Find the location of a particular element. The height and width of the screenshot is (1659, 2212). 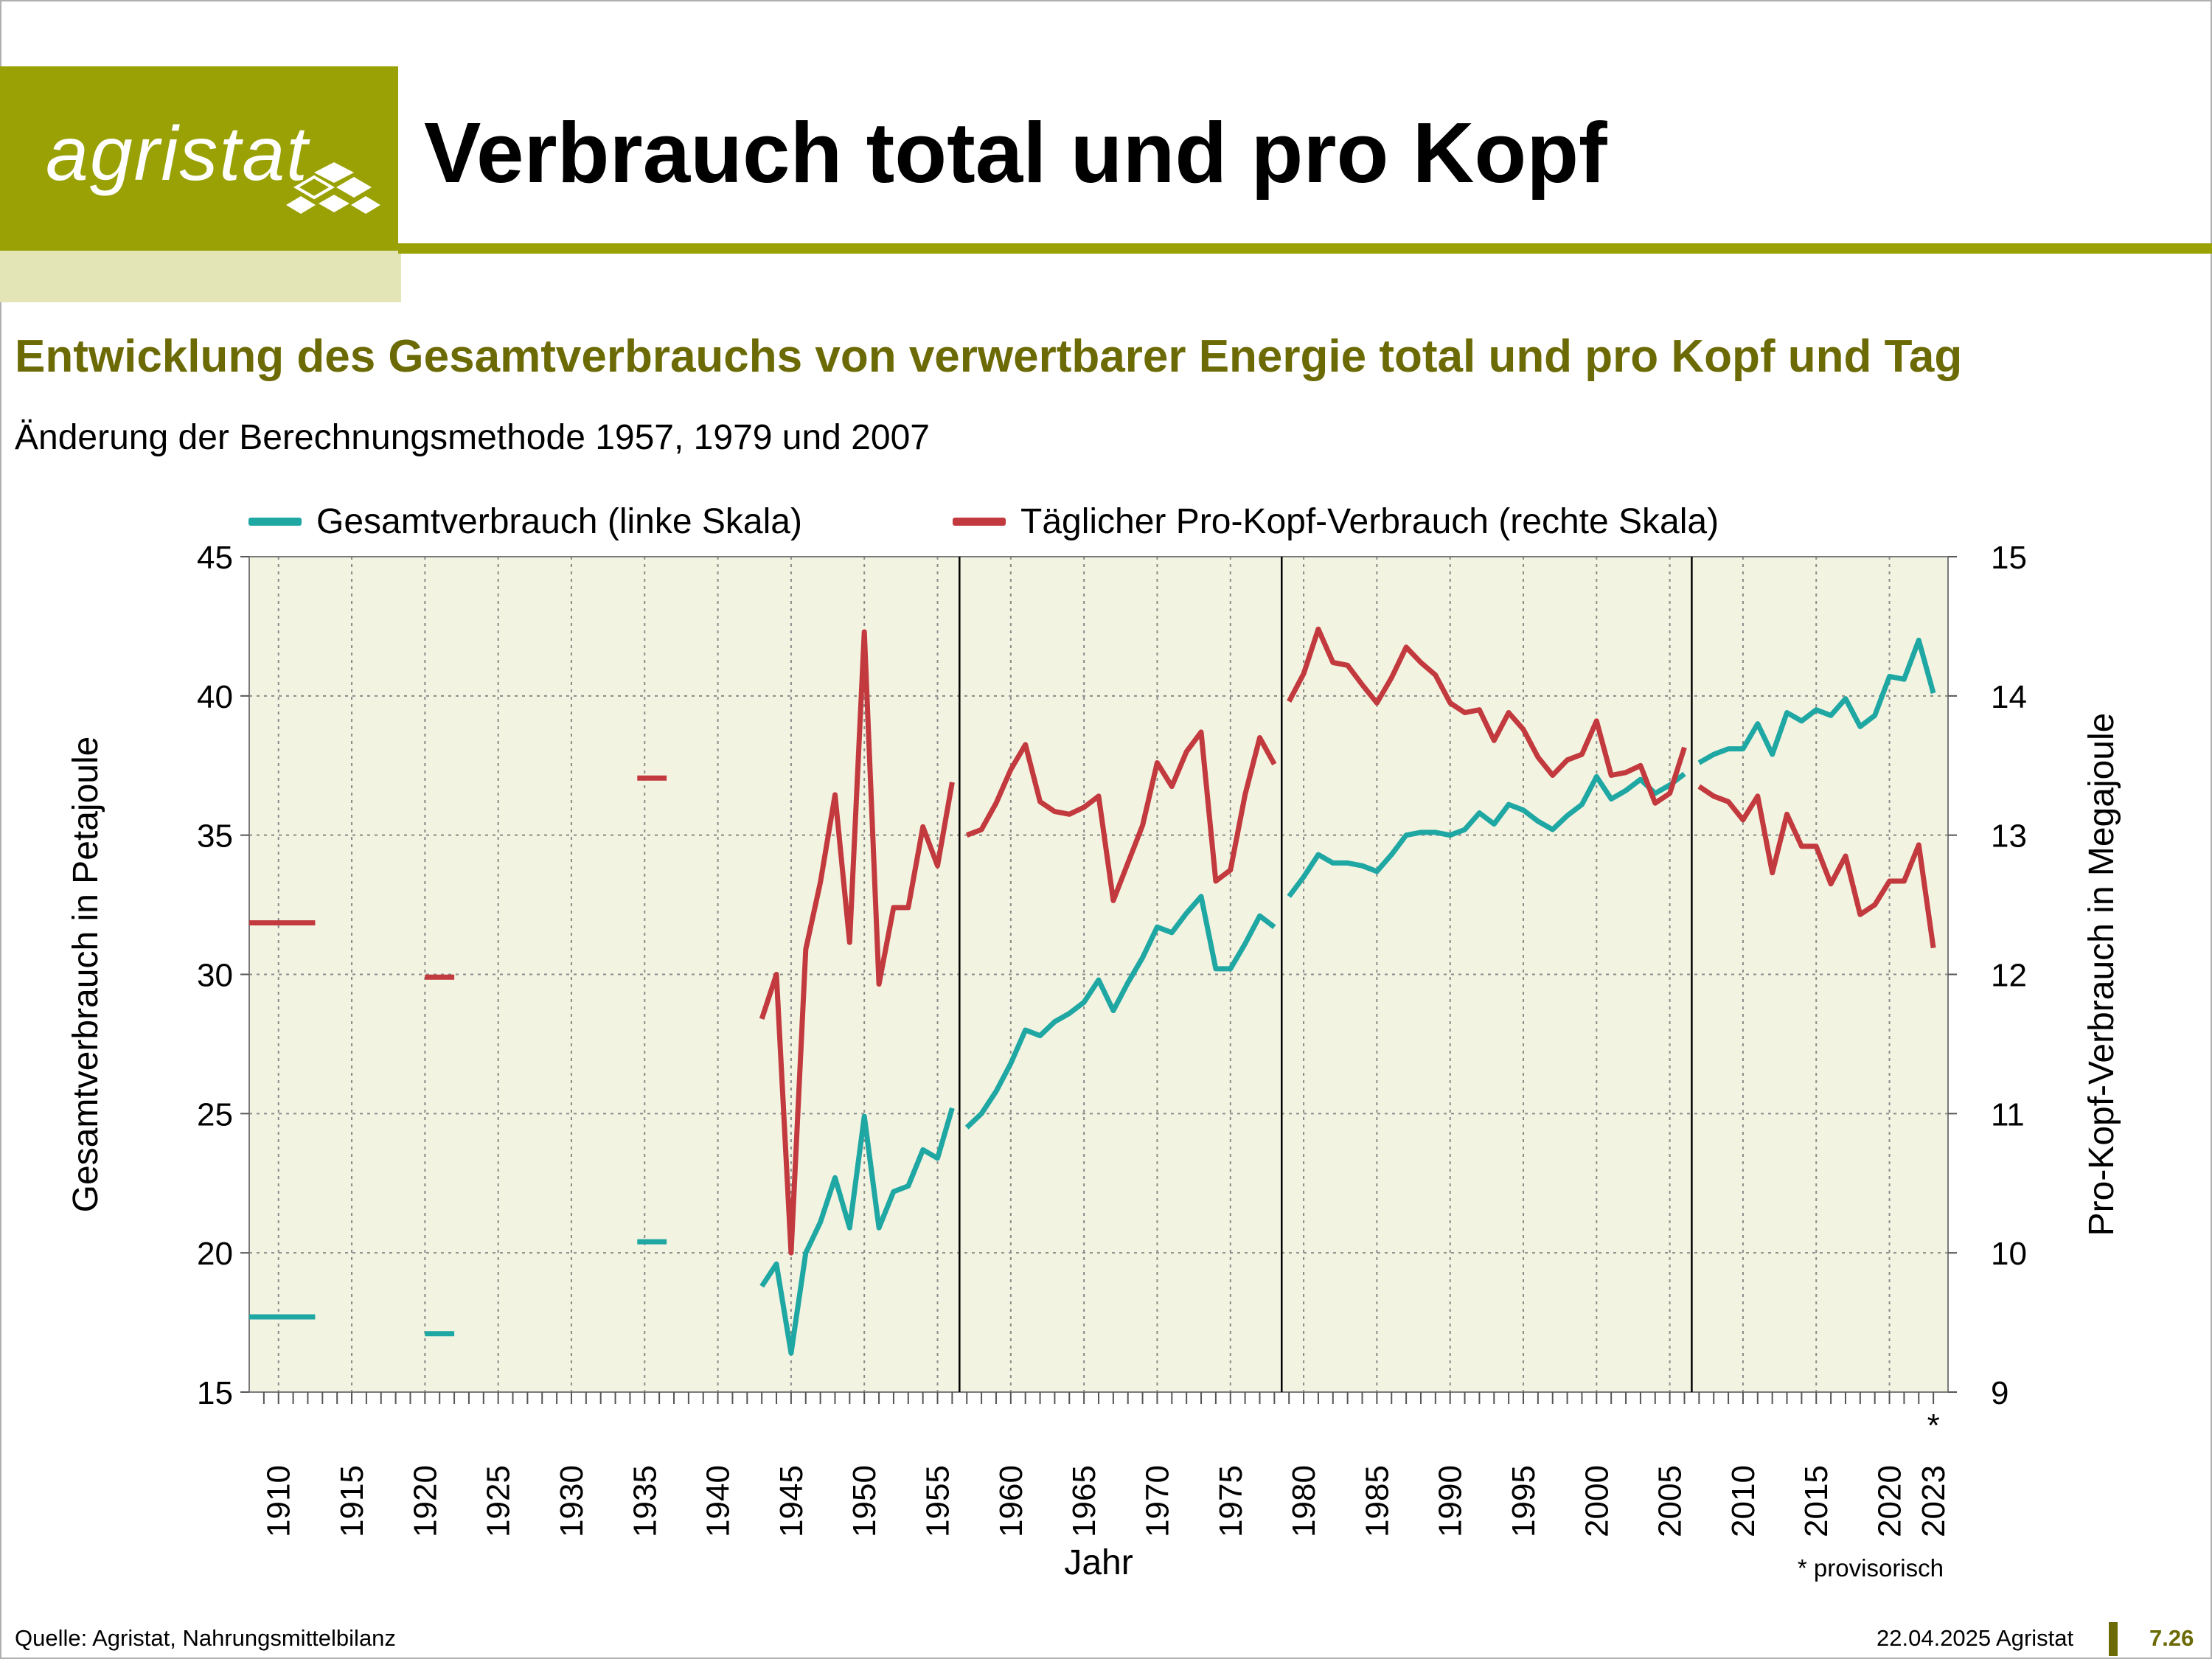

y-right-tick-label: 13 is located at coordinates (2009, 836).